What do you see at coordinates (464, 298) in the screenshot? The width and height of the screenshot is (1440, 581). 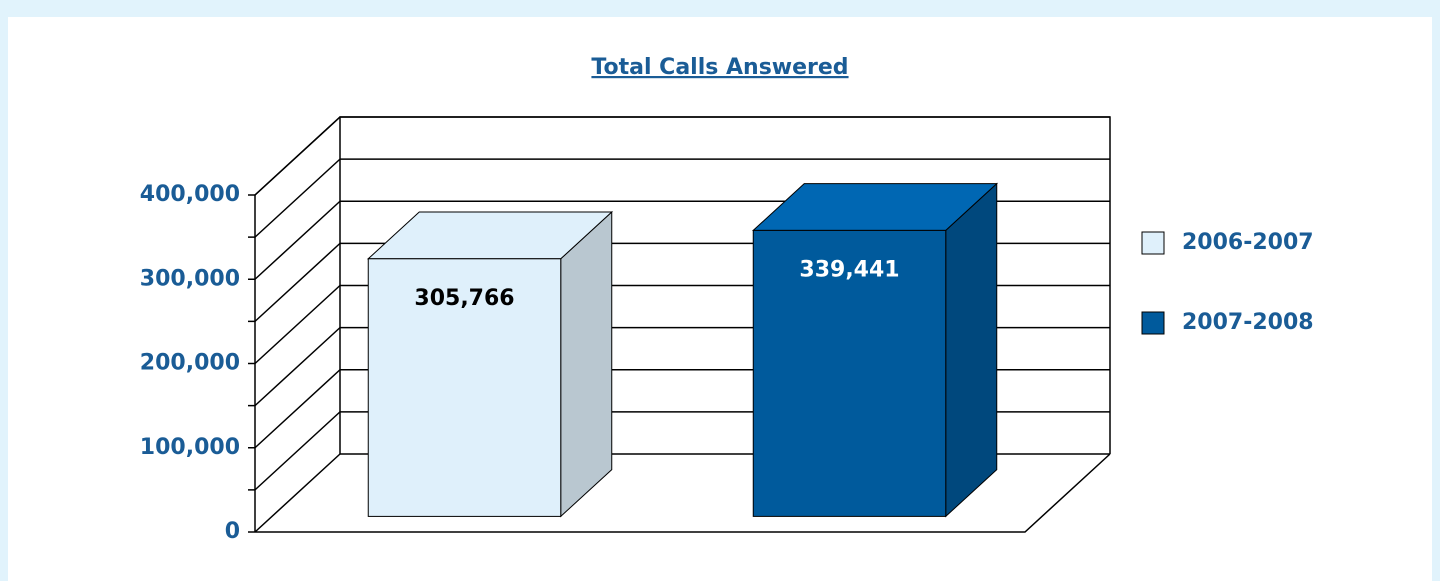 I see `value-label: 305,766` at bounding box center [464, 298].